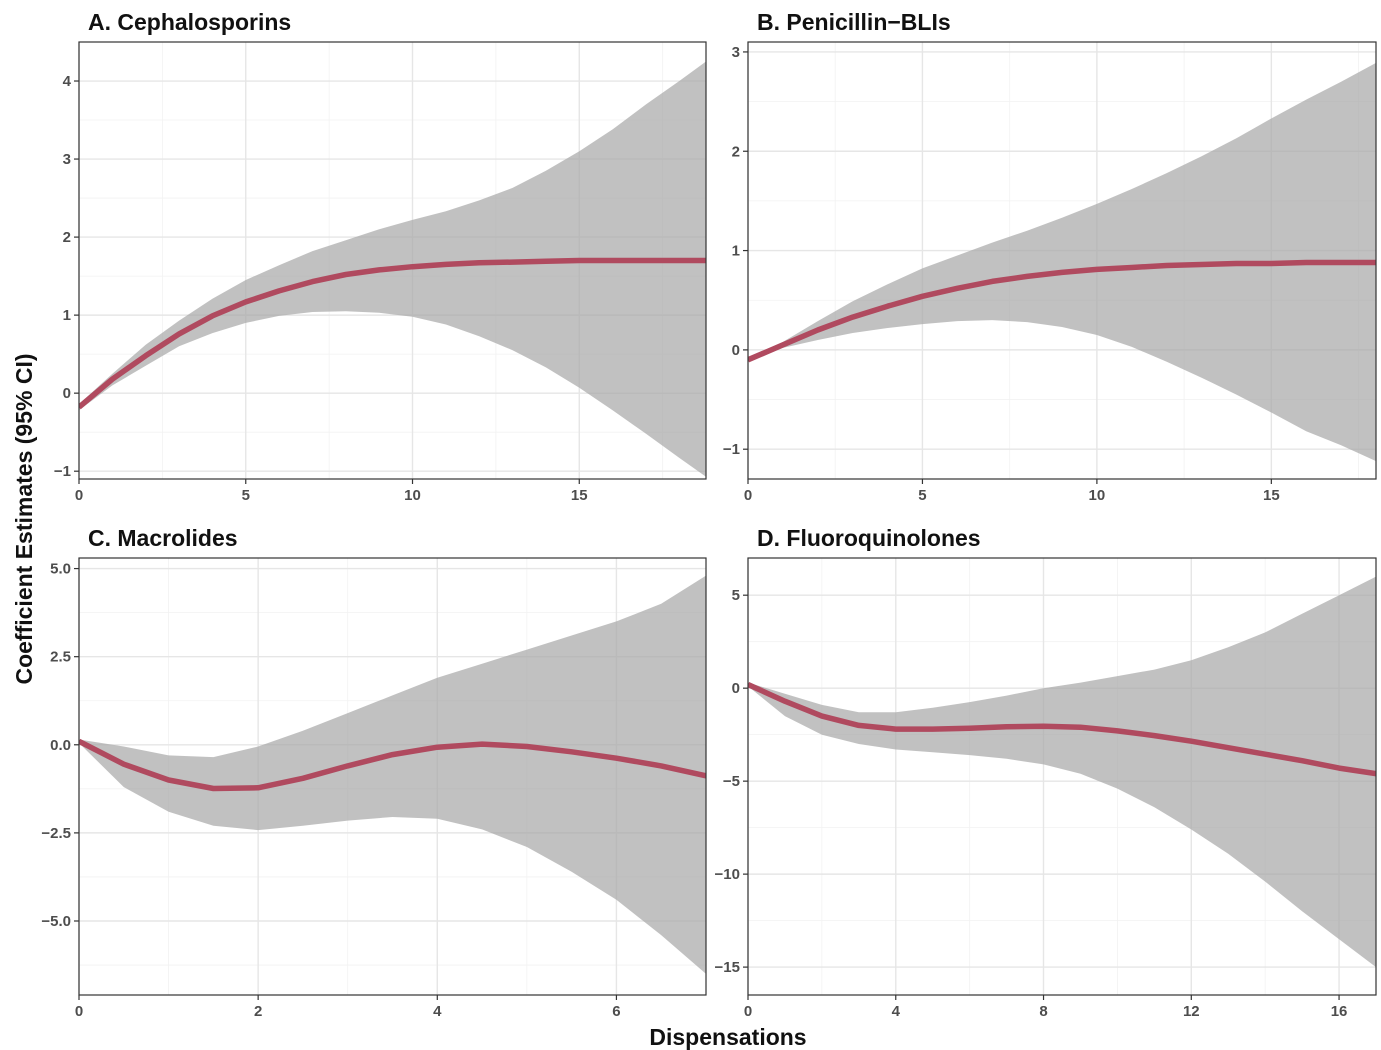 Image resolution: width=1381 pixels, height=1050 pixels. What do you see at coordinates (727, 1037) in the screenshot?
I see `x-axis-title: Dispensations` at bounding box center [727, 1037].